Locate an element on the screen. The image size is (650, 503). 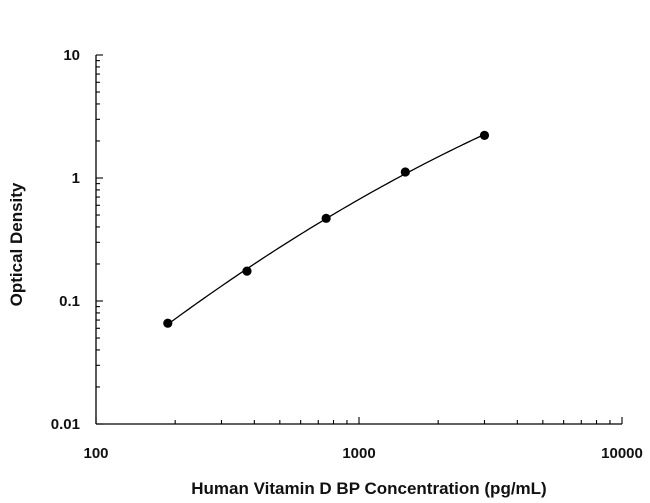
x-tick-labels: 100 1000 10000 is located at coordinates (362, 453).